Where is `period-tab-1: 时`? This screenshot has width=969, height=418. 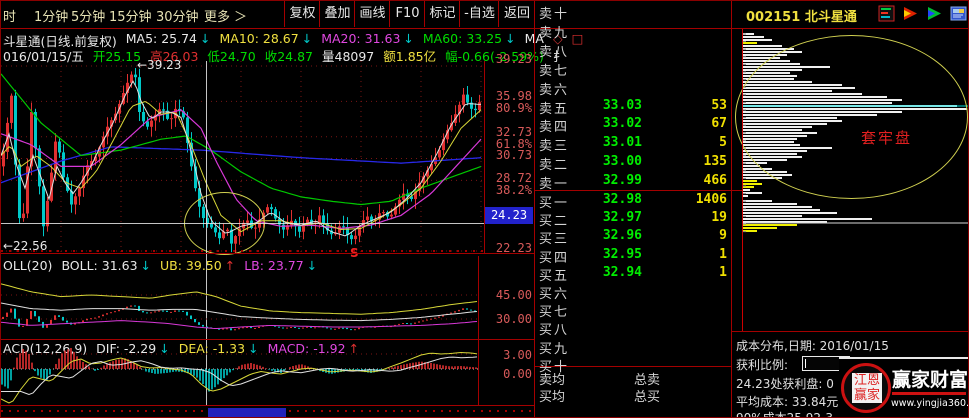 period-tab-1: 时 is located at coordinates (10, 17).